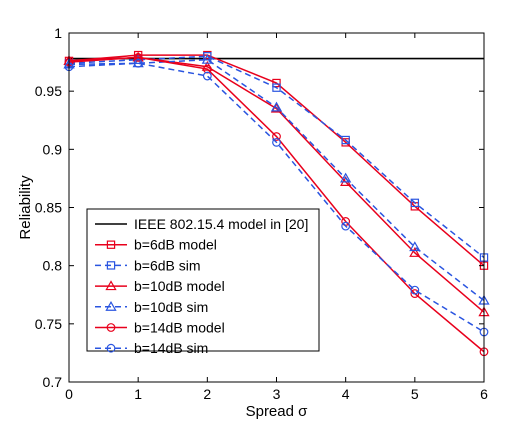 The image size is (531, 434). I want to click on legend-label: b=6dB model, so click(175, 245).